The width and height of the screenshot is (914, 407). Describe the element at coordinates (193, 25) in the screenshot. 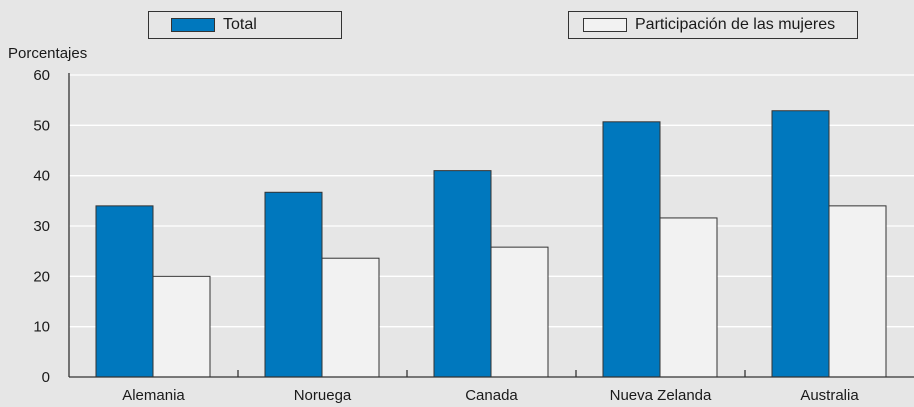

I see `legend-swatch-total` at that location.